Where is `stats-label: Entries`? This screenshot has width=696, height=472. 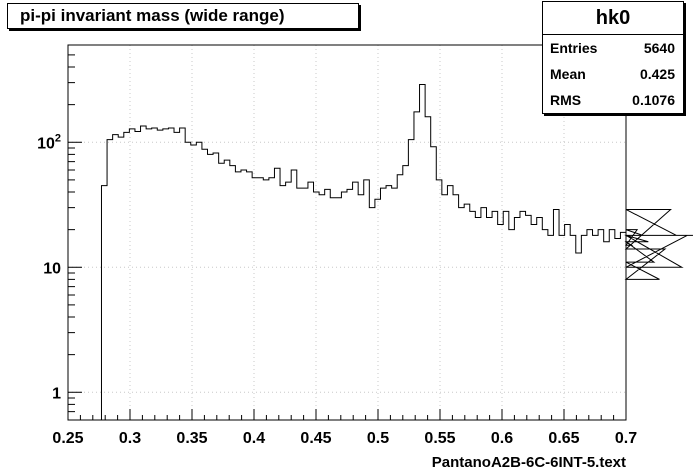
stats-label: Entries is located at coordinates (574, 48).